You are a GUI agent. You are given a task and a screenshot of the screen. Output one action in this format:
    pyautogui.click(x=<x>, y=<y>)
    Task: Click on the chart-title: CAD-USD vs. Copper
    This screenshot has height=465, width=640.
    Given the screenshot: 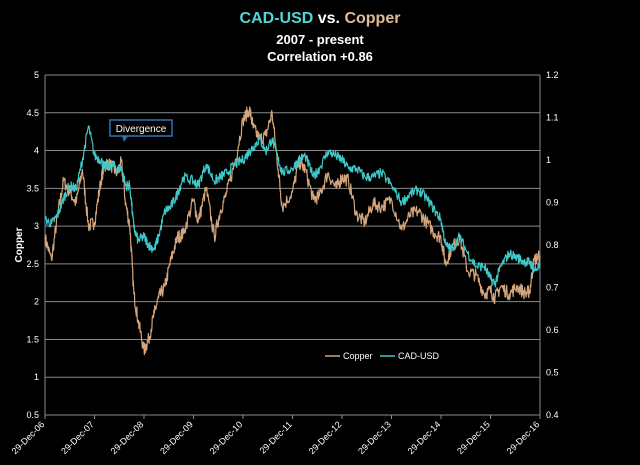 What is the action you would take?
    pyautogui.click(x=320, y=18)
    